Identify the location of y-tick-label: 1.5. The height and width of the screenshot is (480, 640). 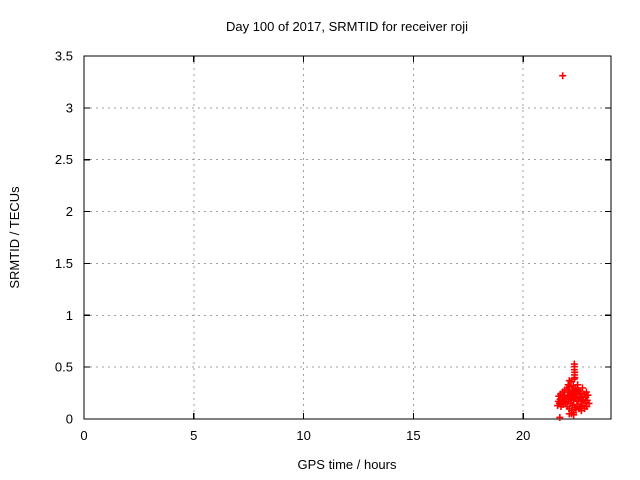
(64, 263).